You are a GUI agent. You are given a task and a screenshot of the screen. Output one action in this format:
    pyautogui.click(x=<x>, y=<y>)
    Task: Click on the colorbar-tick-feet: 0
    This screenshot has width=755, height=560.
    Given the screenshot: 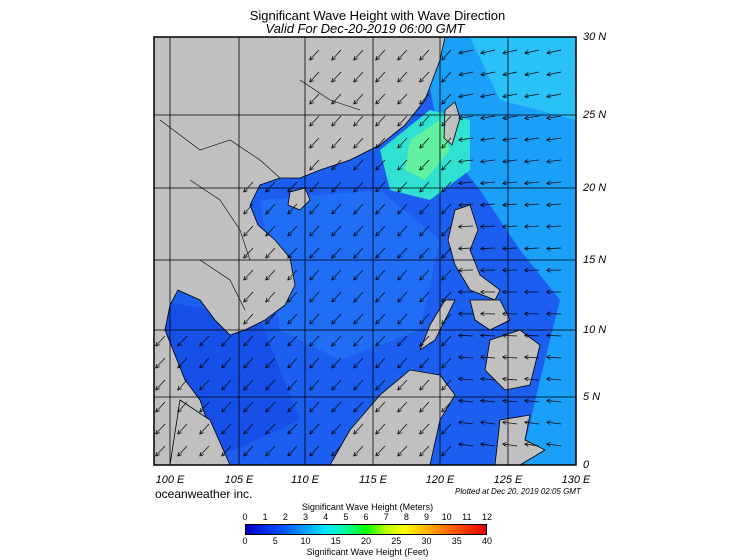 What is the action you would take?
    pyautogui.click(x=245, y=541)
    